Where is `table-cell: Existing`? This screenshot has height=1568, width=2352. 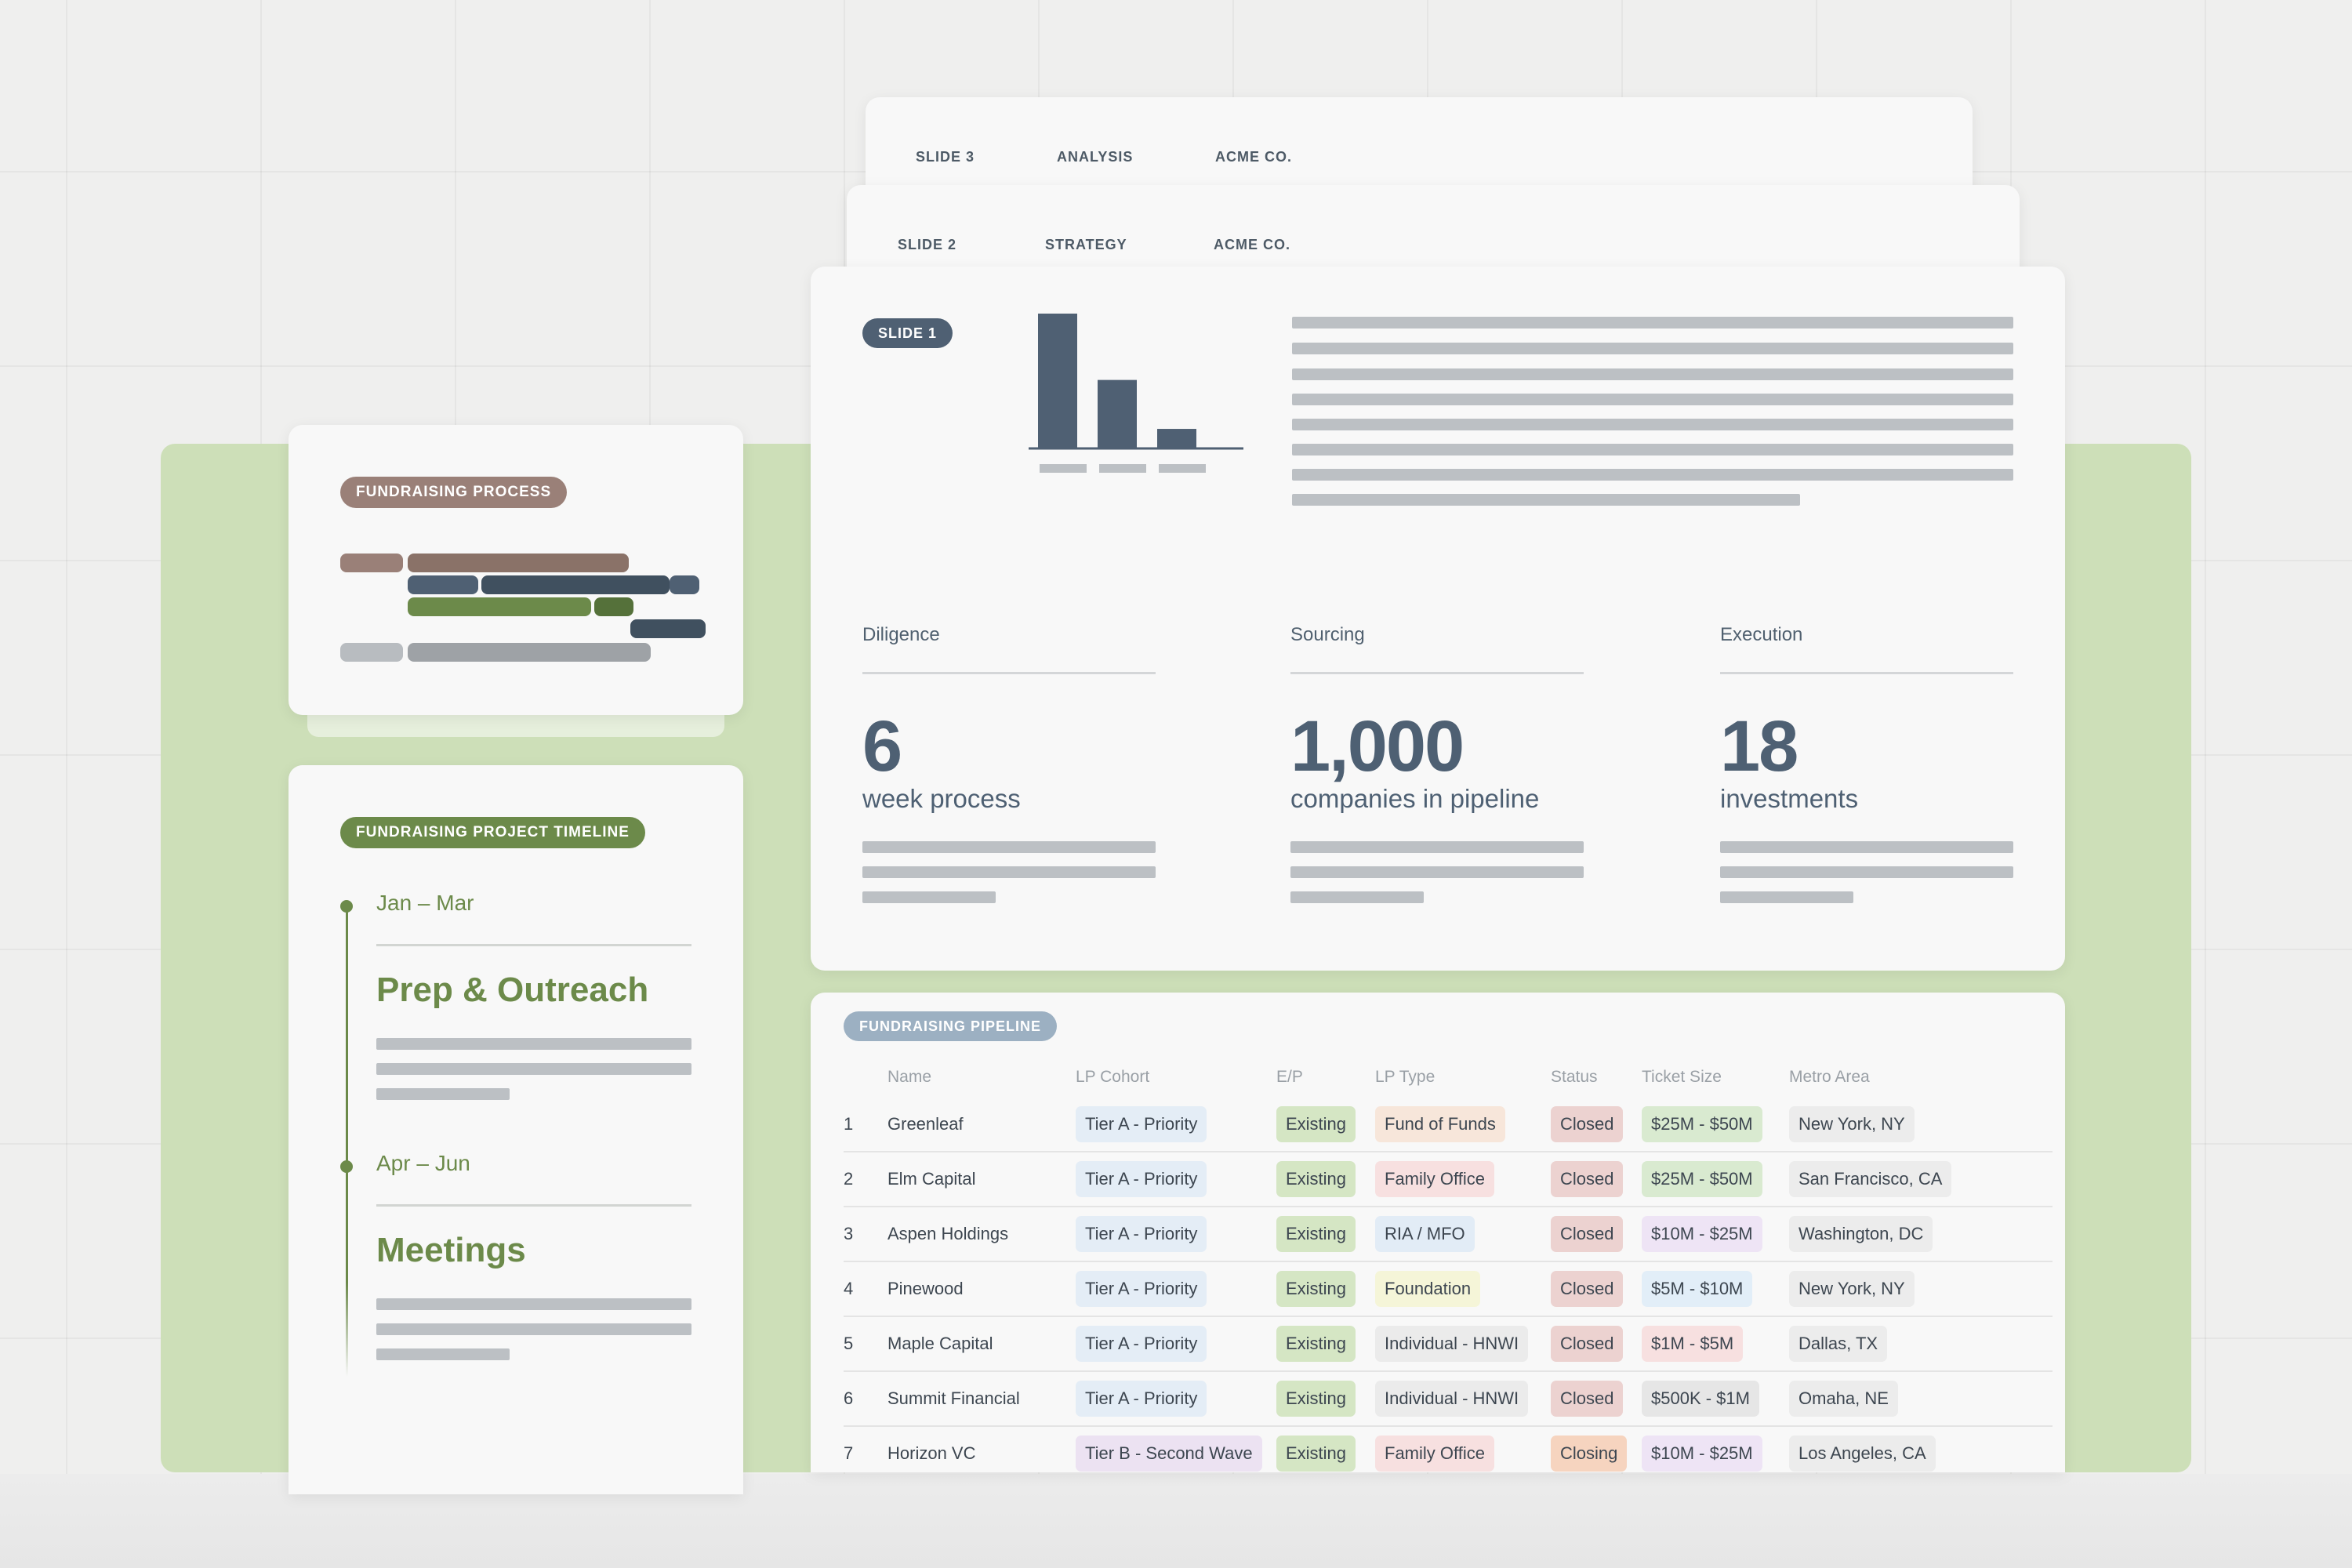
table-cell: Existing is located at coordinates (1325, 1179).